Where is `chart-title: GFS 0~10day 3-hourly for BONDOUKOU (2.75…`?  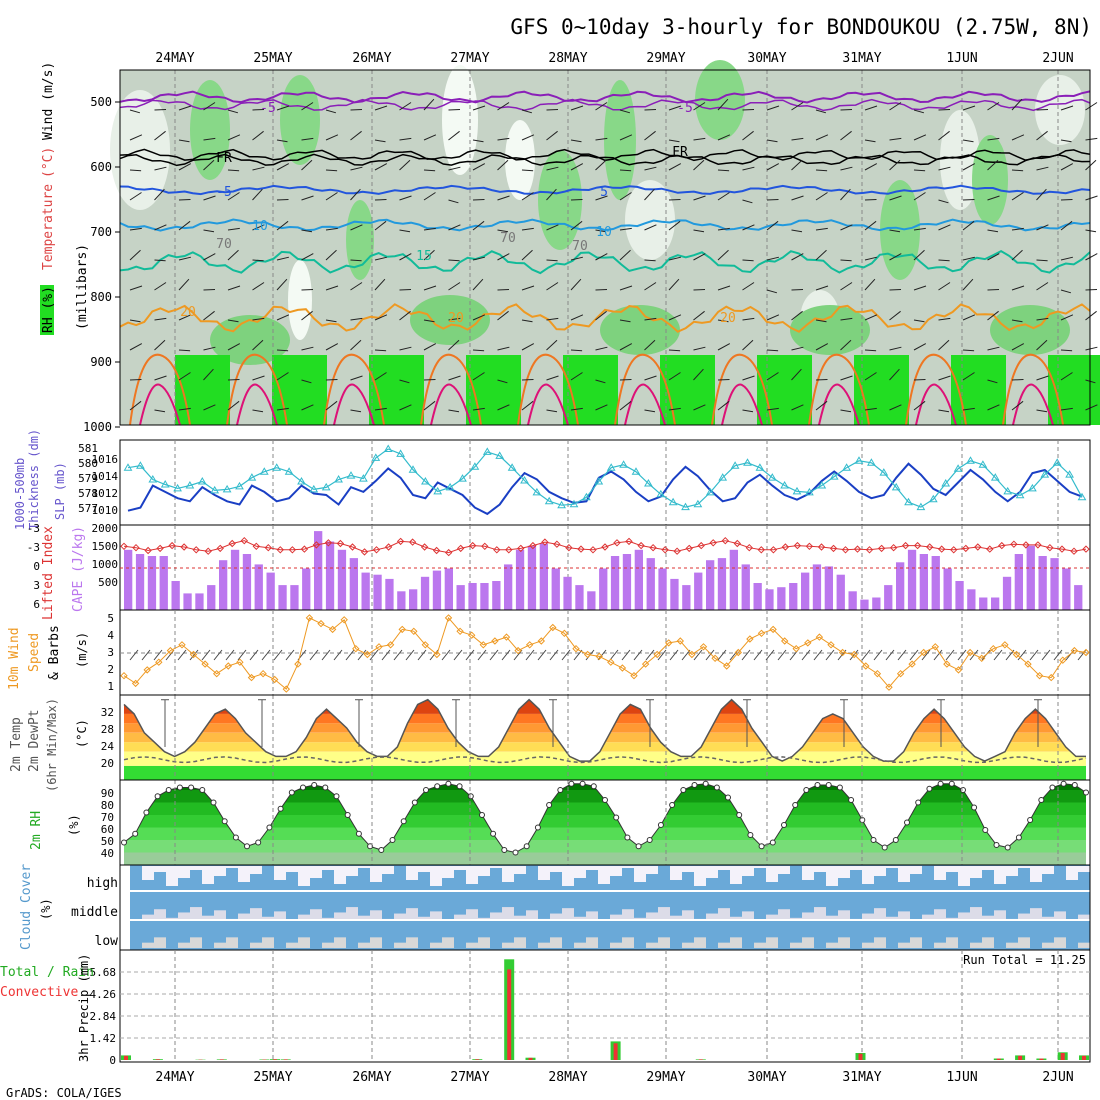 chart-title: GFS 0~10day 3-hourly for BONDOUKOU (2.75… is located at coordinates (801, 27).